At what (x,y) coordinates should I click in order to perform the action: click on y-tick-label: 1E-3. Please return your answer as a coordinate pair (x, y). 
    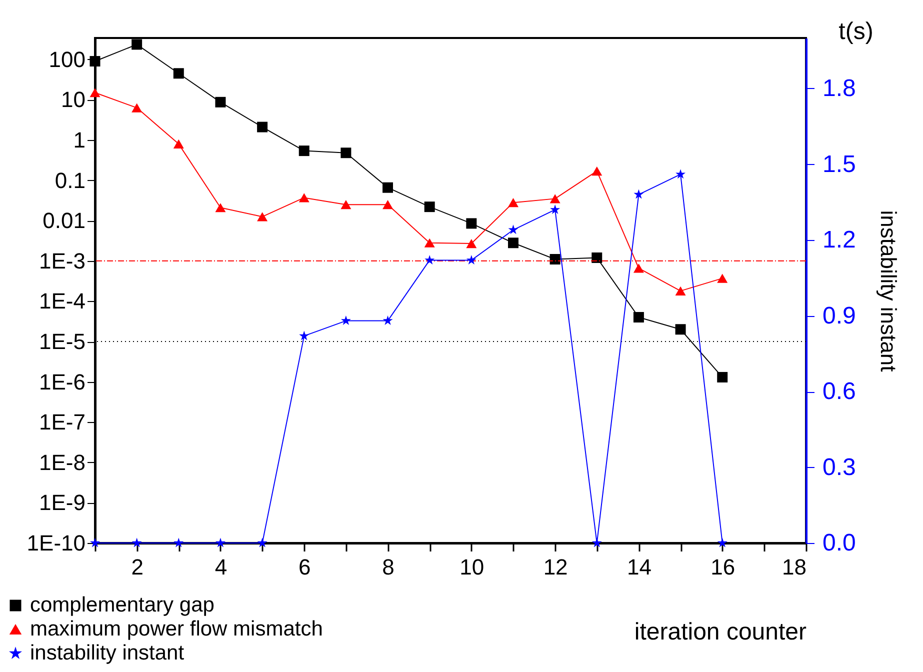
    Looking at the image, I should click on (62, 261).